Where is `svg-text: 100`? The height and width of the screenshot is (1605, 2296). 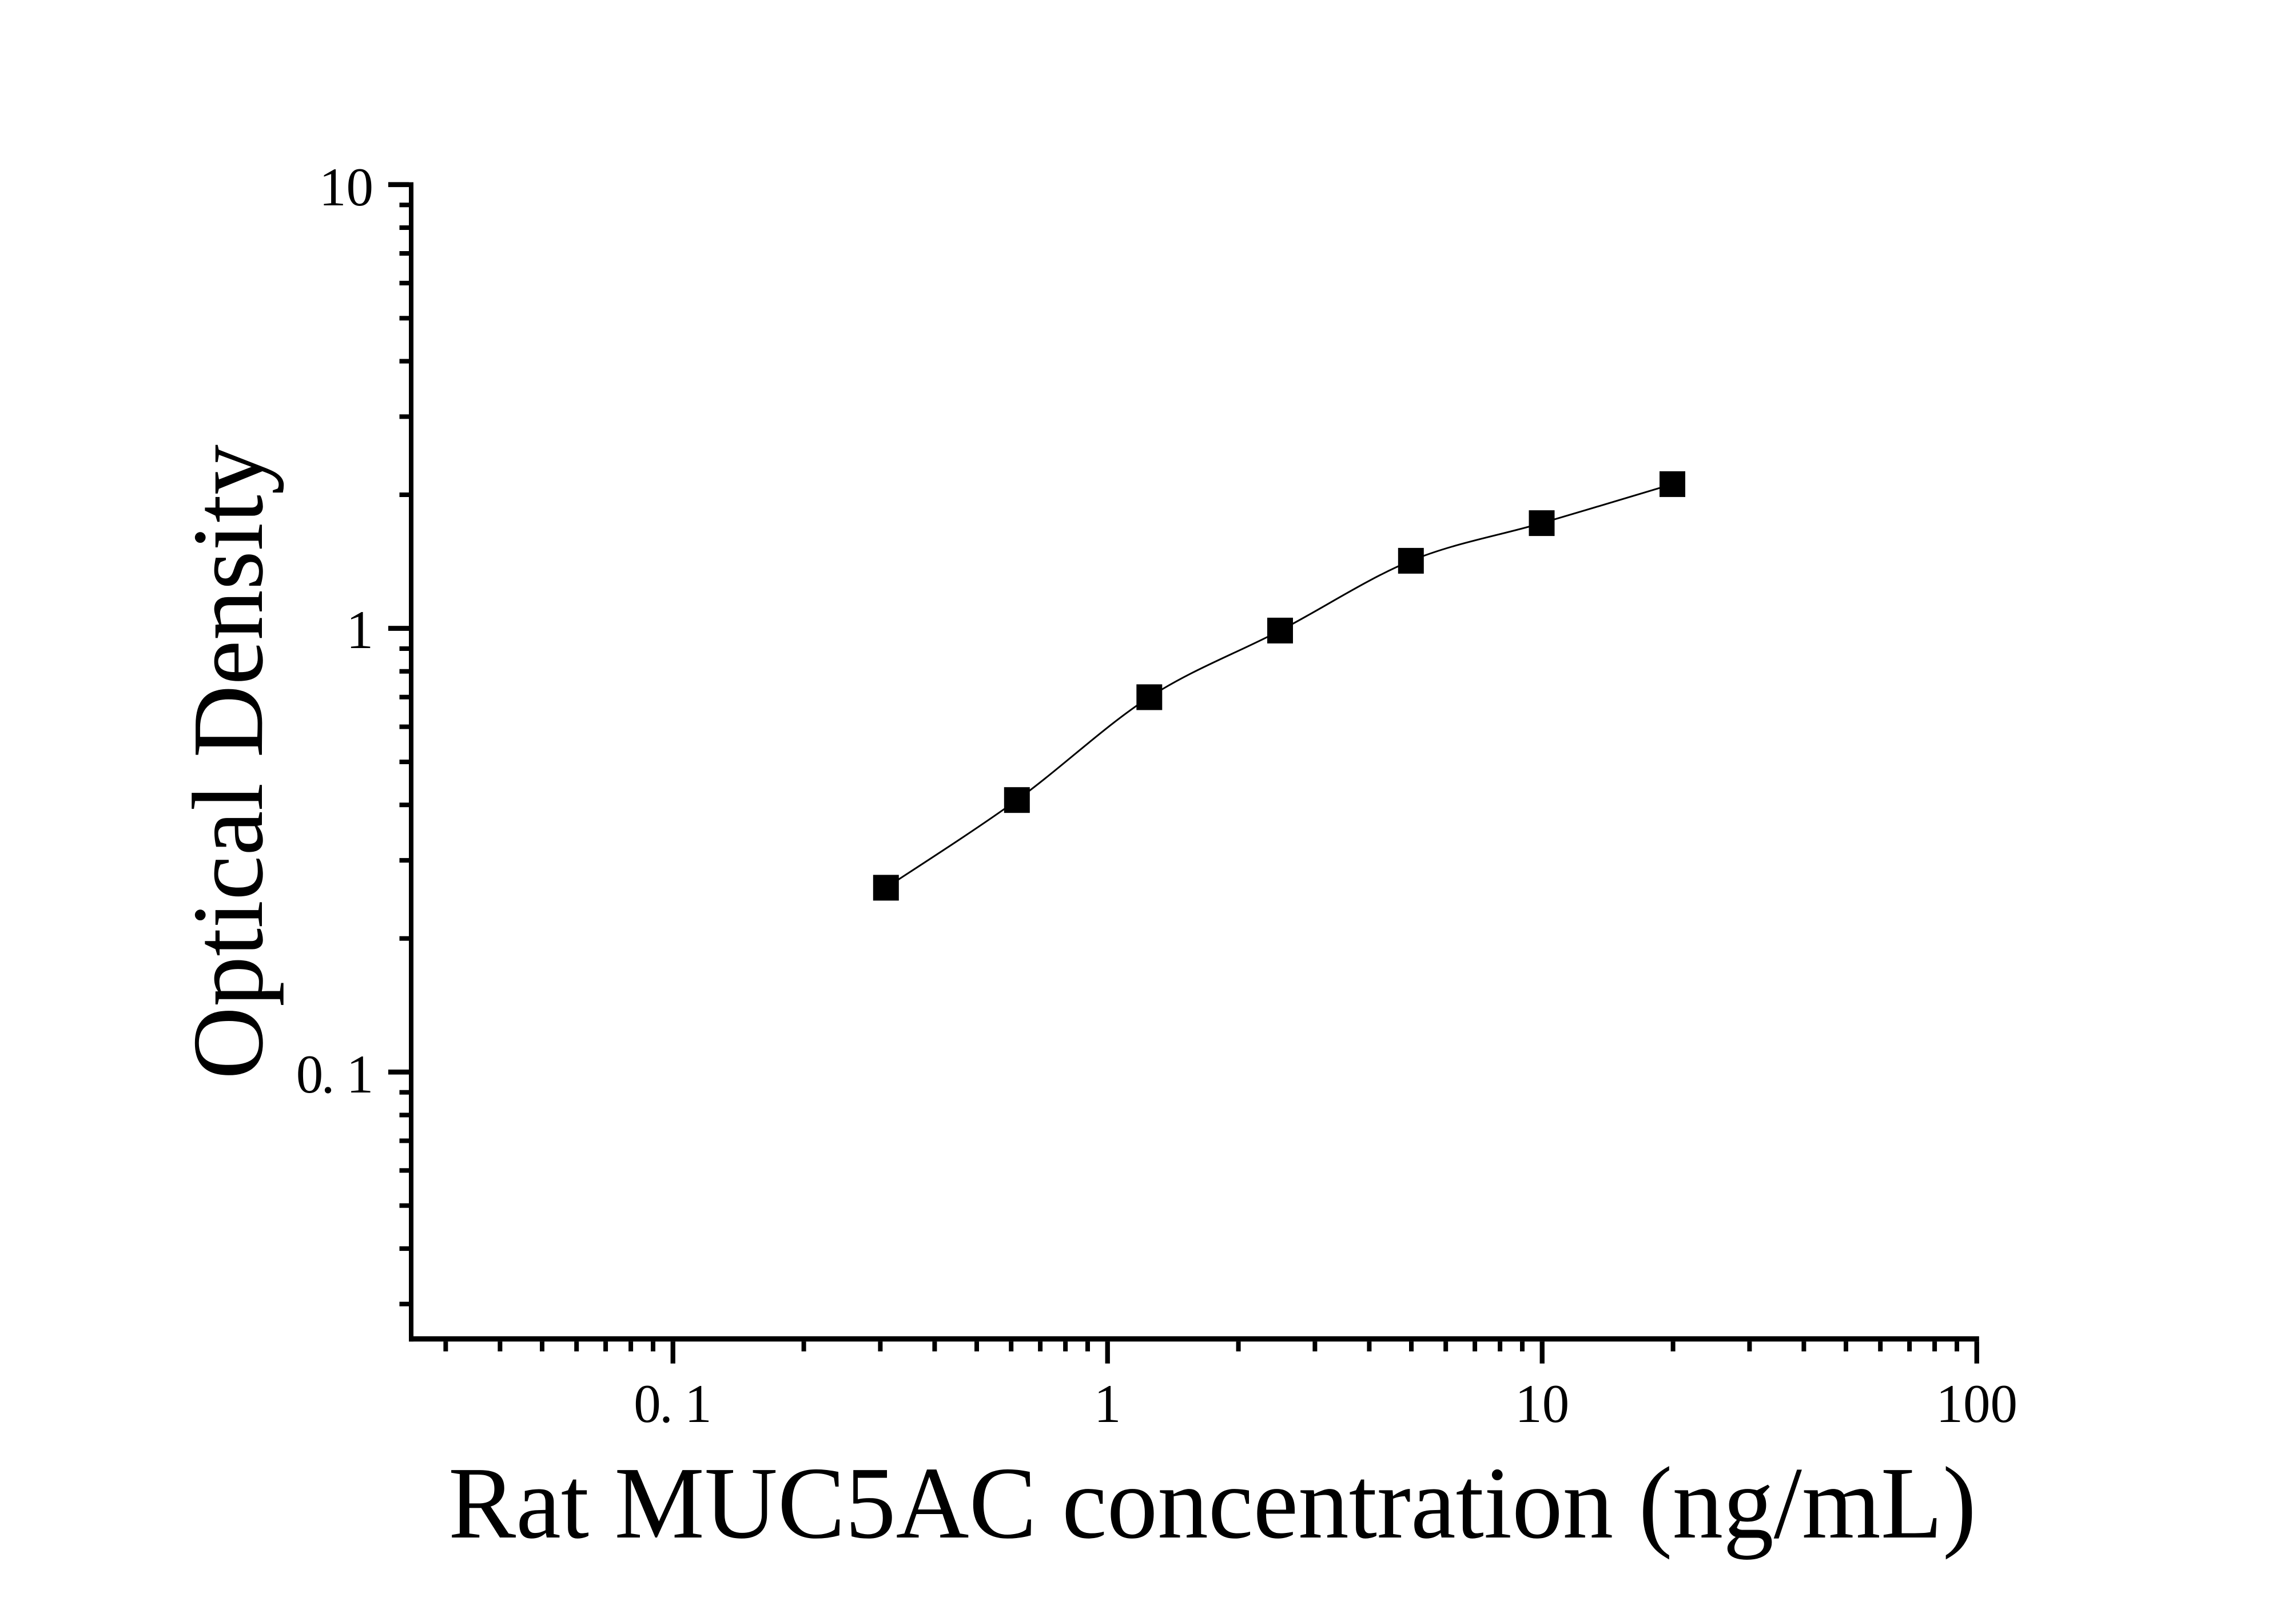
svg-text: 100 is located at coordinates (1977, 1403).